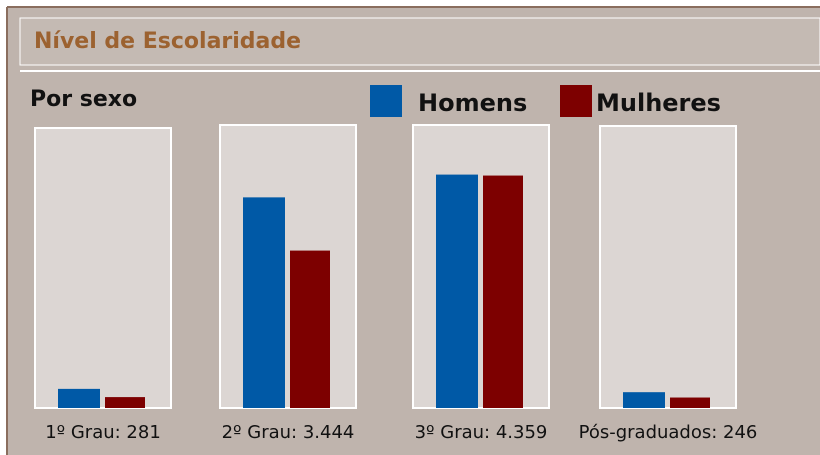  I want to click on chart-title: Nível de Escolaridade, so click(167, 41).